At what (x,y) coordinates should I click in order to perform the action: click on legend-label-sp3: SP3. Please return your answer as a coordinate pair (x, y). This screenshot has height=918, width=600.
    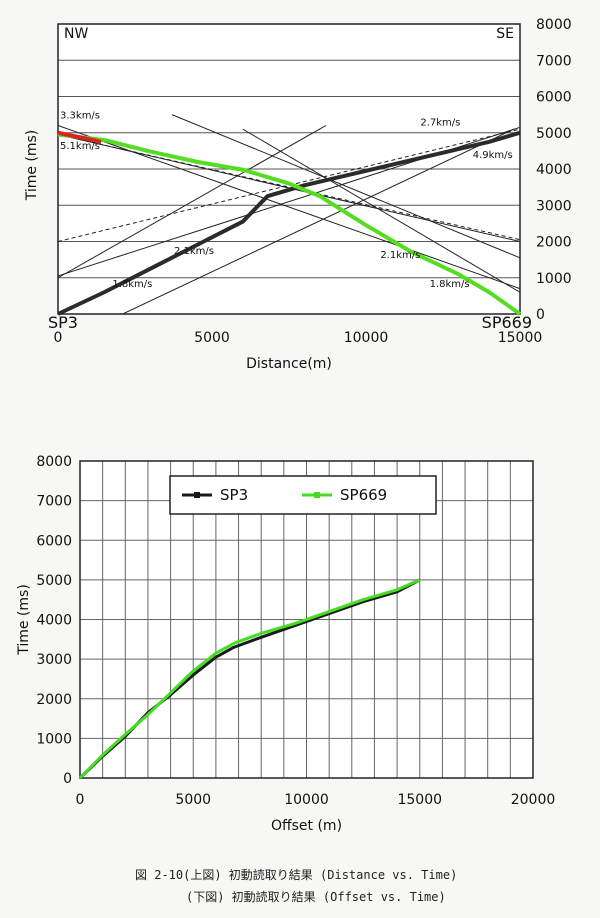
    Looking at the image, I should click on (234, 495).